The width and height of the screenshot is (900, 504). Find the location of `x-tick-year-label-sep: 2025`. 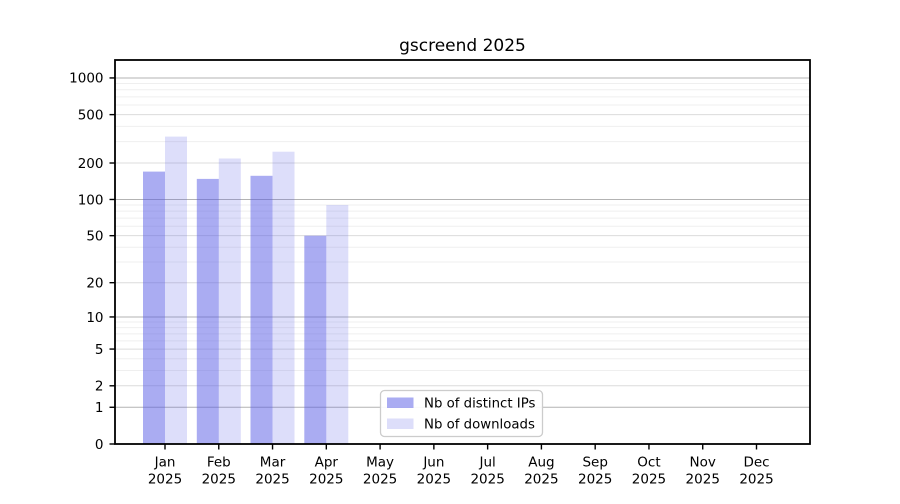

x-tick-year-label-sep: 2025 is located at coordinates (595, 480).